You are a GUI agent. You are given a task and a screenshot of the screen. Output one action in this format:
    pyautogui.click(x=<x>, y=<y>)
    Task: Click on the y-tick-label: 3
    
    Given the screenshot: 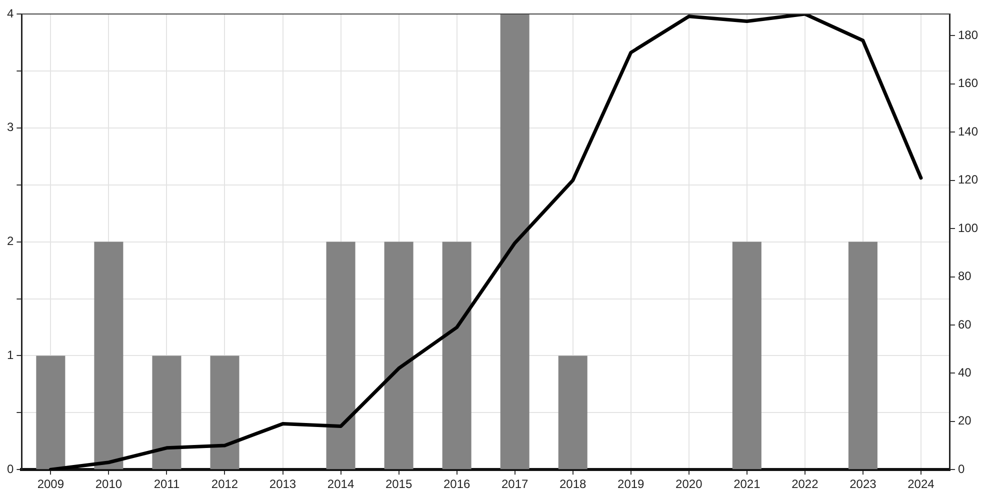 What is the action you would take?
    pyautogui.click(x=10, y=127)
    